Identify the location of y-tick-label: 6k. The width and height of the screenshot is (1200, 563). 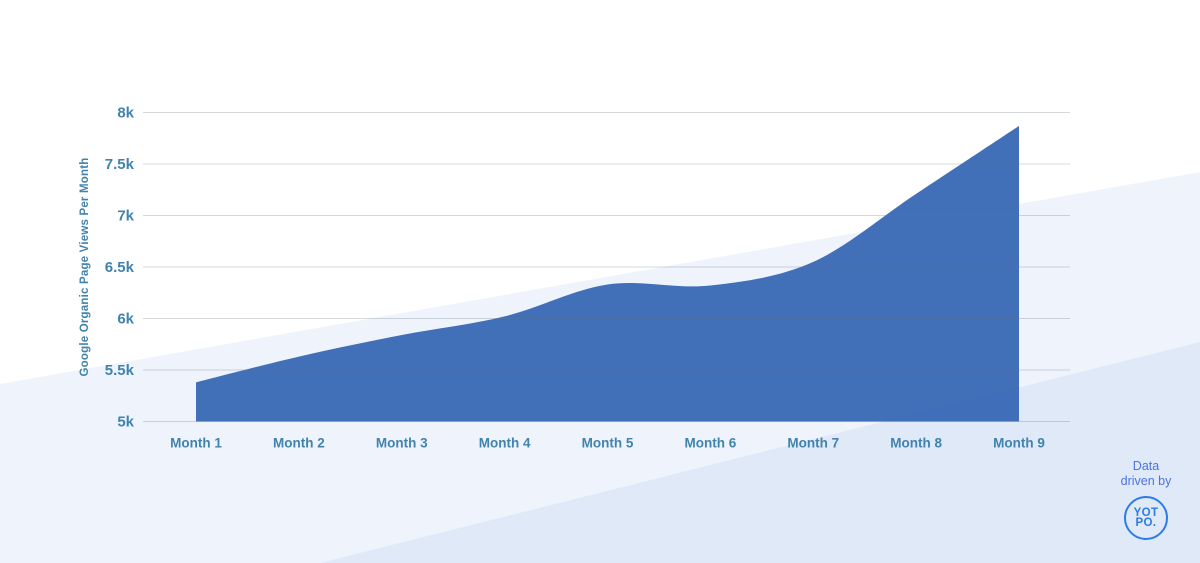
(125, 319).